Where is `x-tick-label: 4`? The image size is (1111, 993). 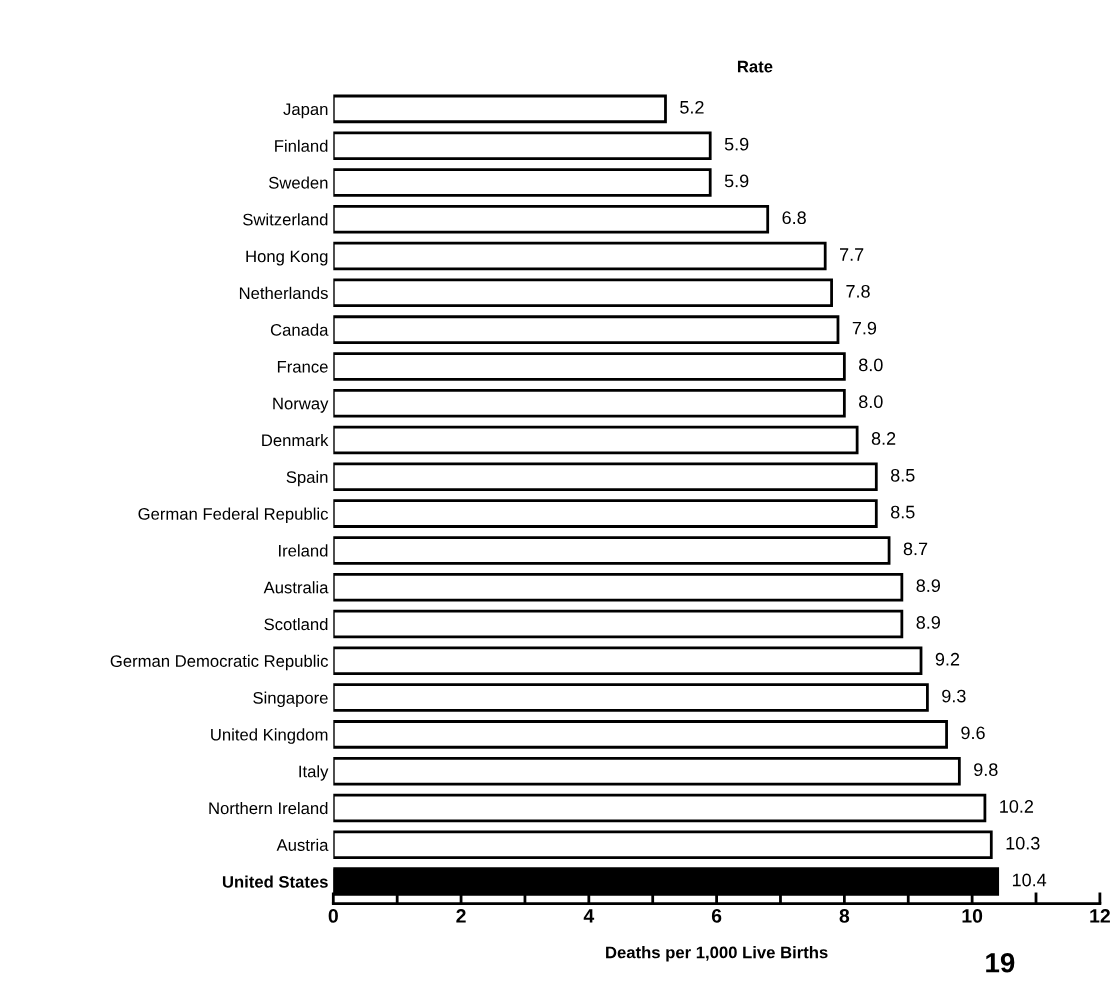
x-tick-label: 4 is located at coordinates (589, 916).